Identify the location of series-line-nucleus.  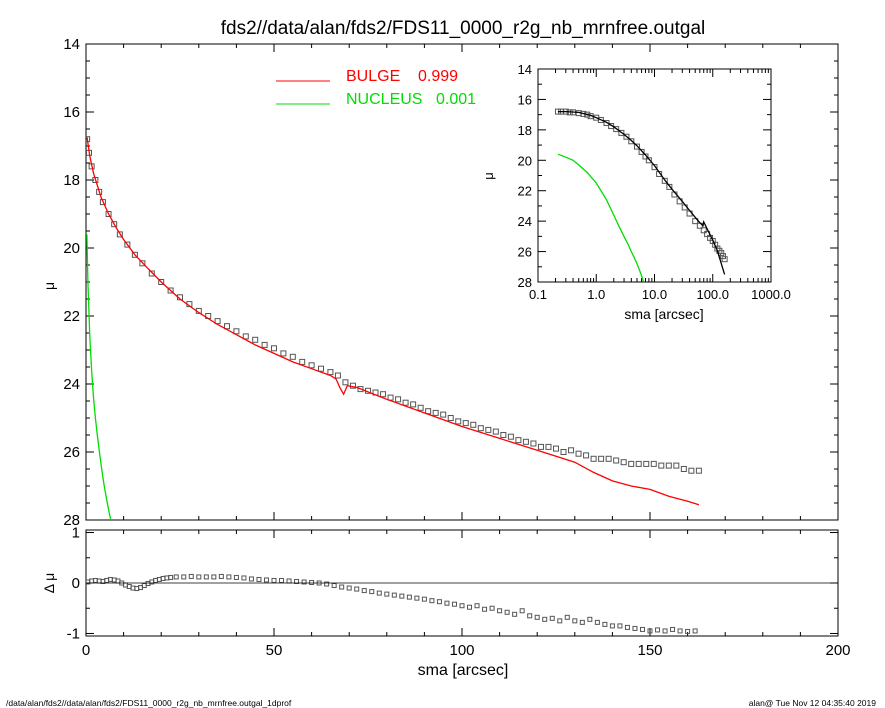
(601, 217).